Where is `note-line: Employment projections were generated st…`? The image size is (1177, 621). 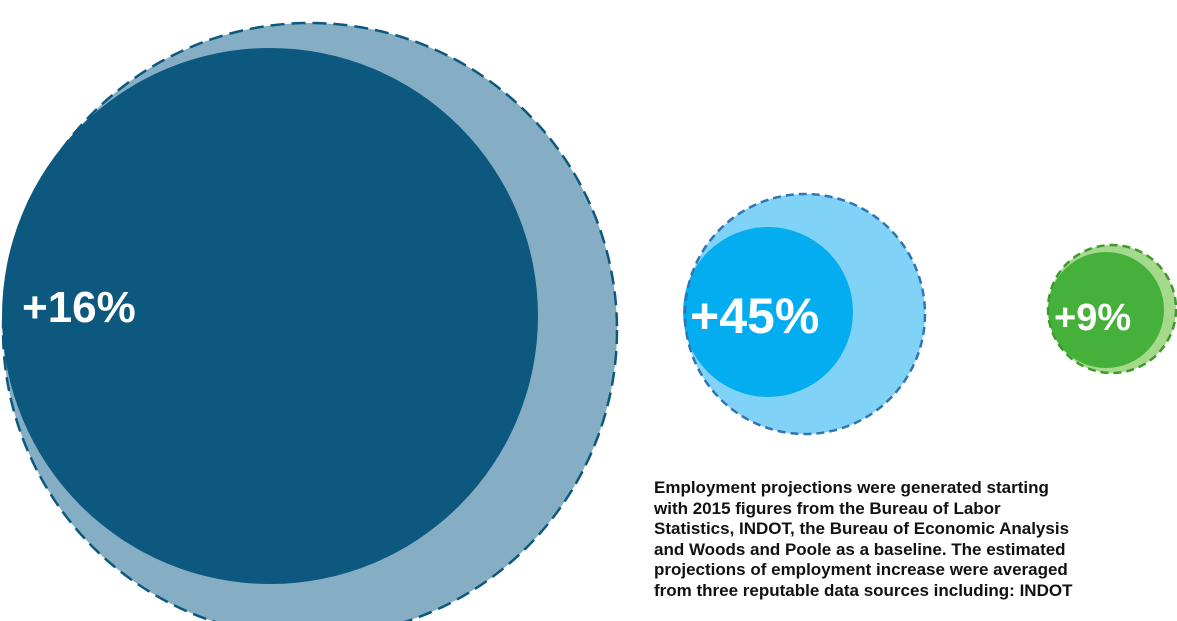 note-line: Employment projections were generated st… is located at coordinates (851, 487).